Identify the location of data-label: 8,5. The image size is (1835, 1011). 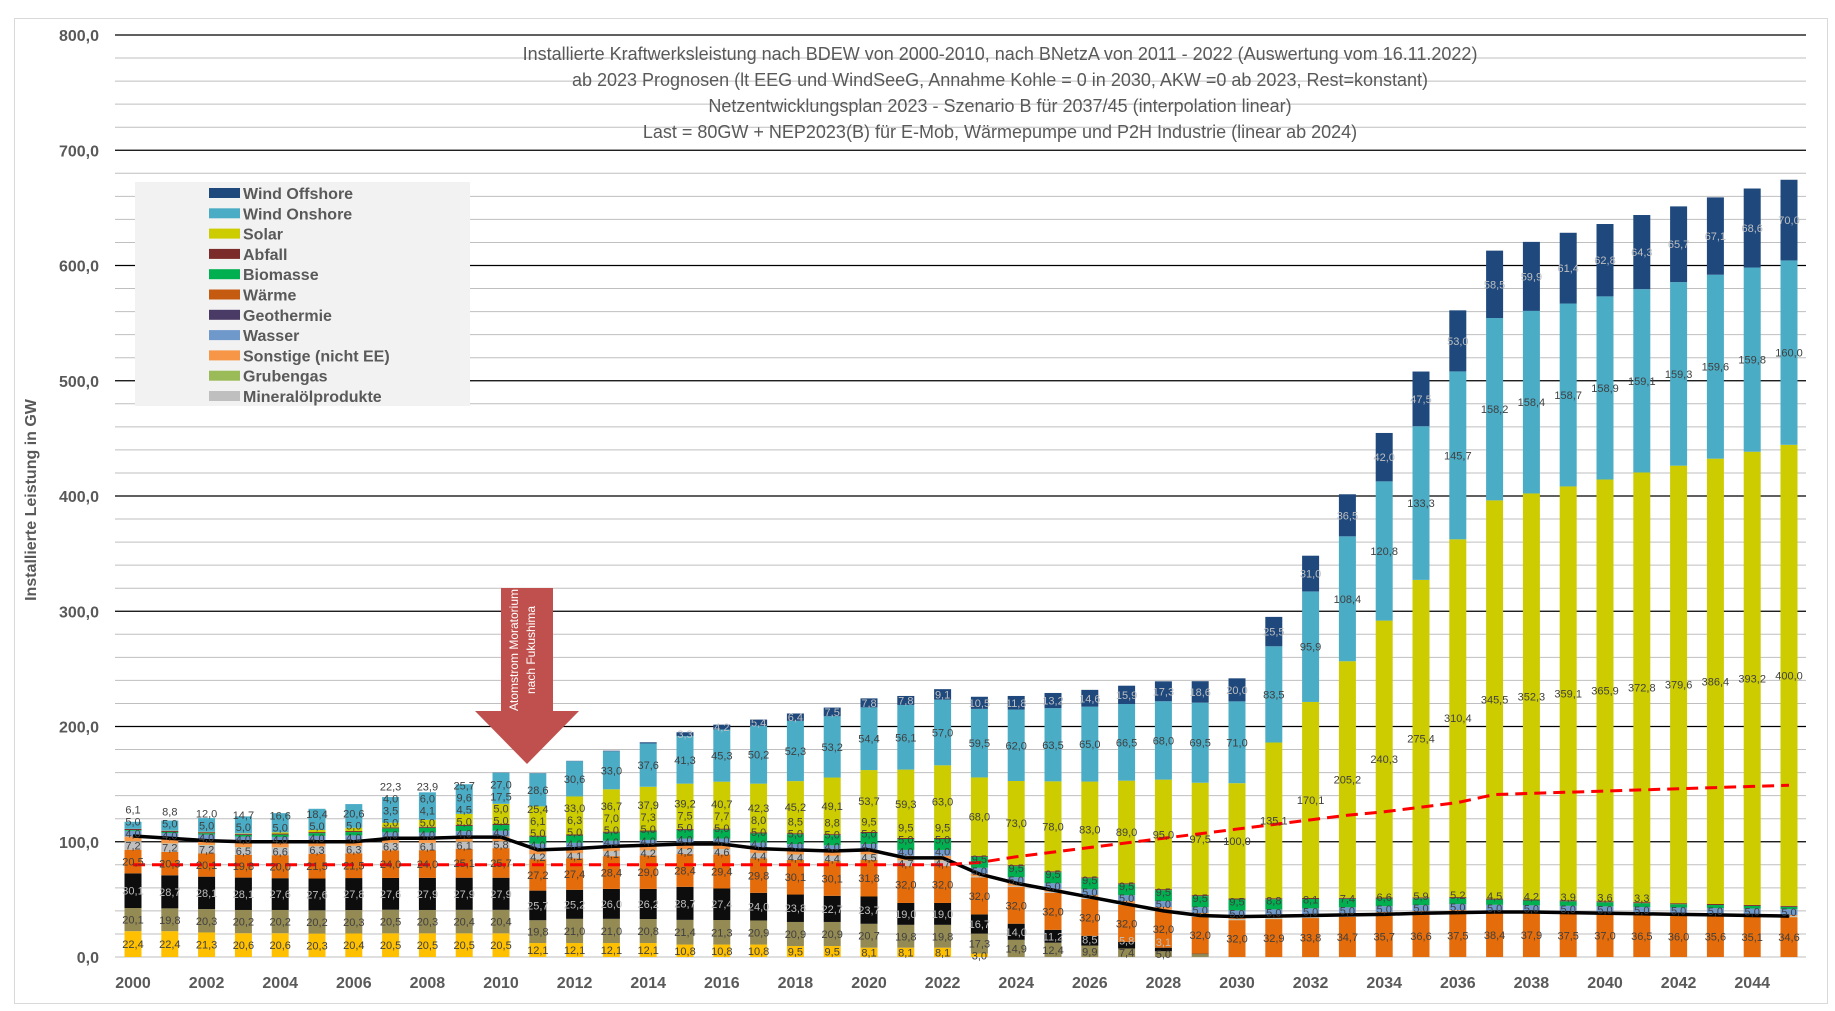
(795, 822).